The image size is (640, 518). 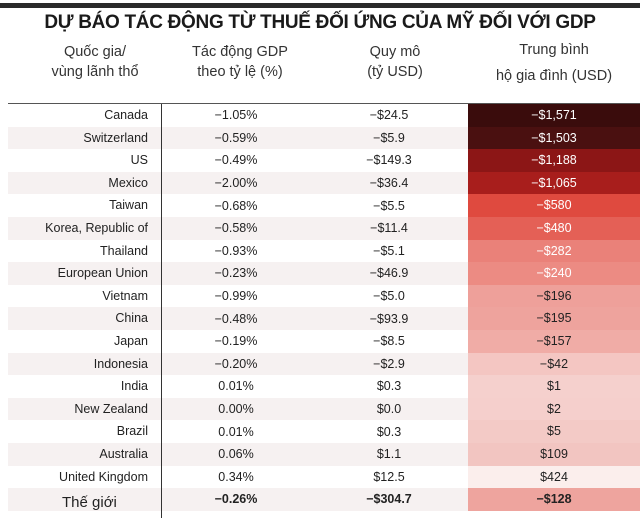 I want to click on cell-country: Canada, so click(x=85, y=115).